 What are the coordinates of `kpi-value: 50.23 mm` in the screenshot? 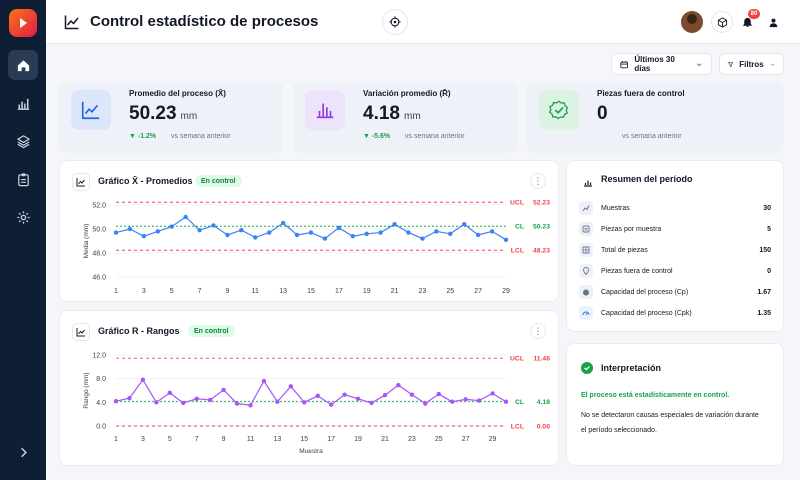 It's located at (163, 113).